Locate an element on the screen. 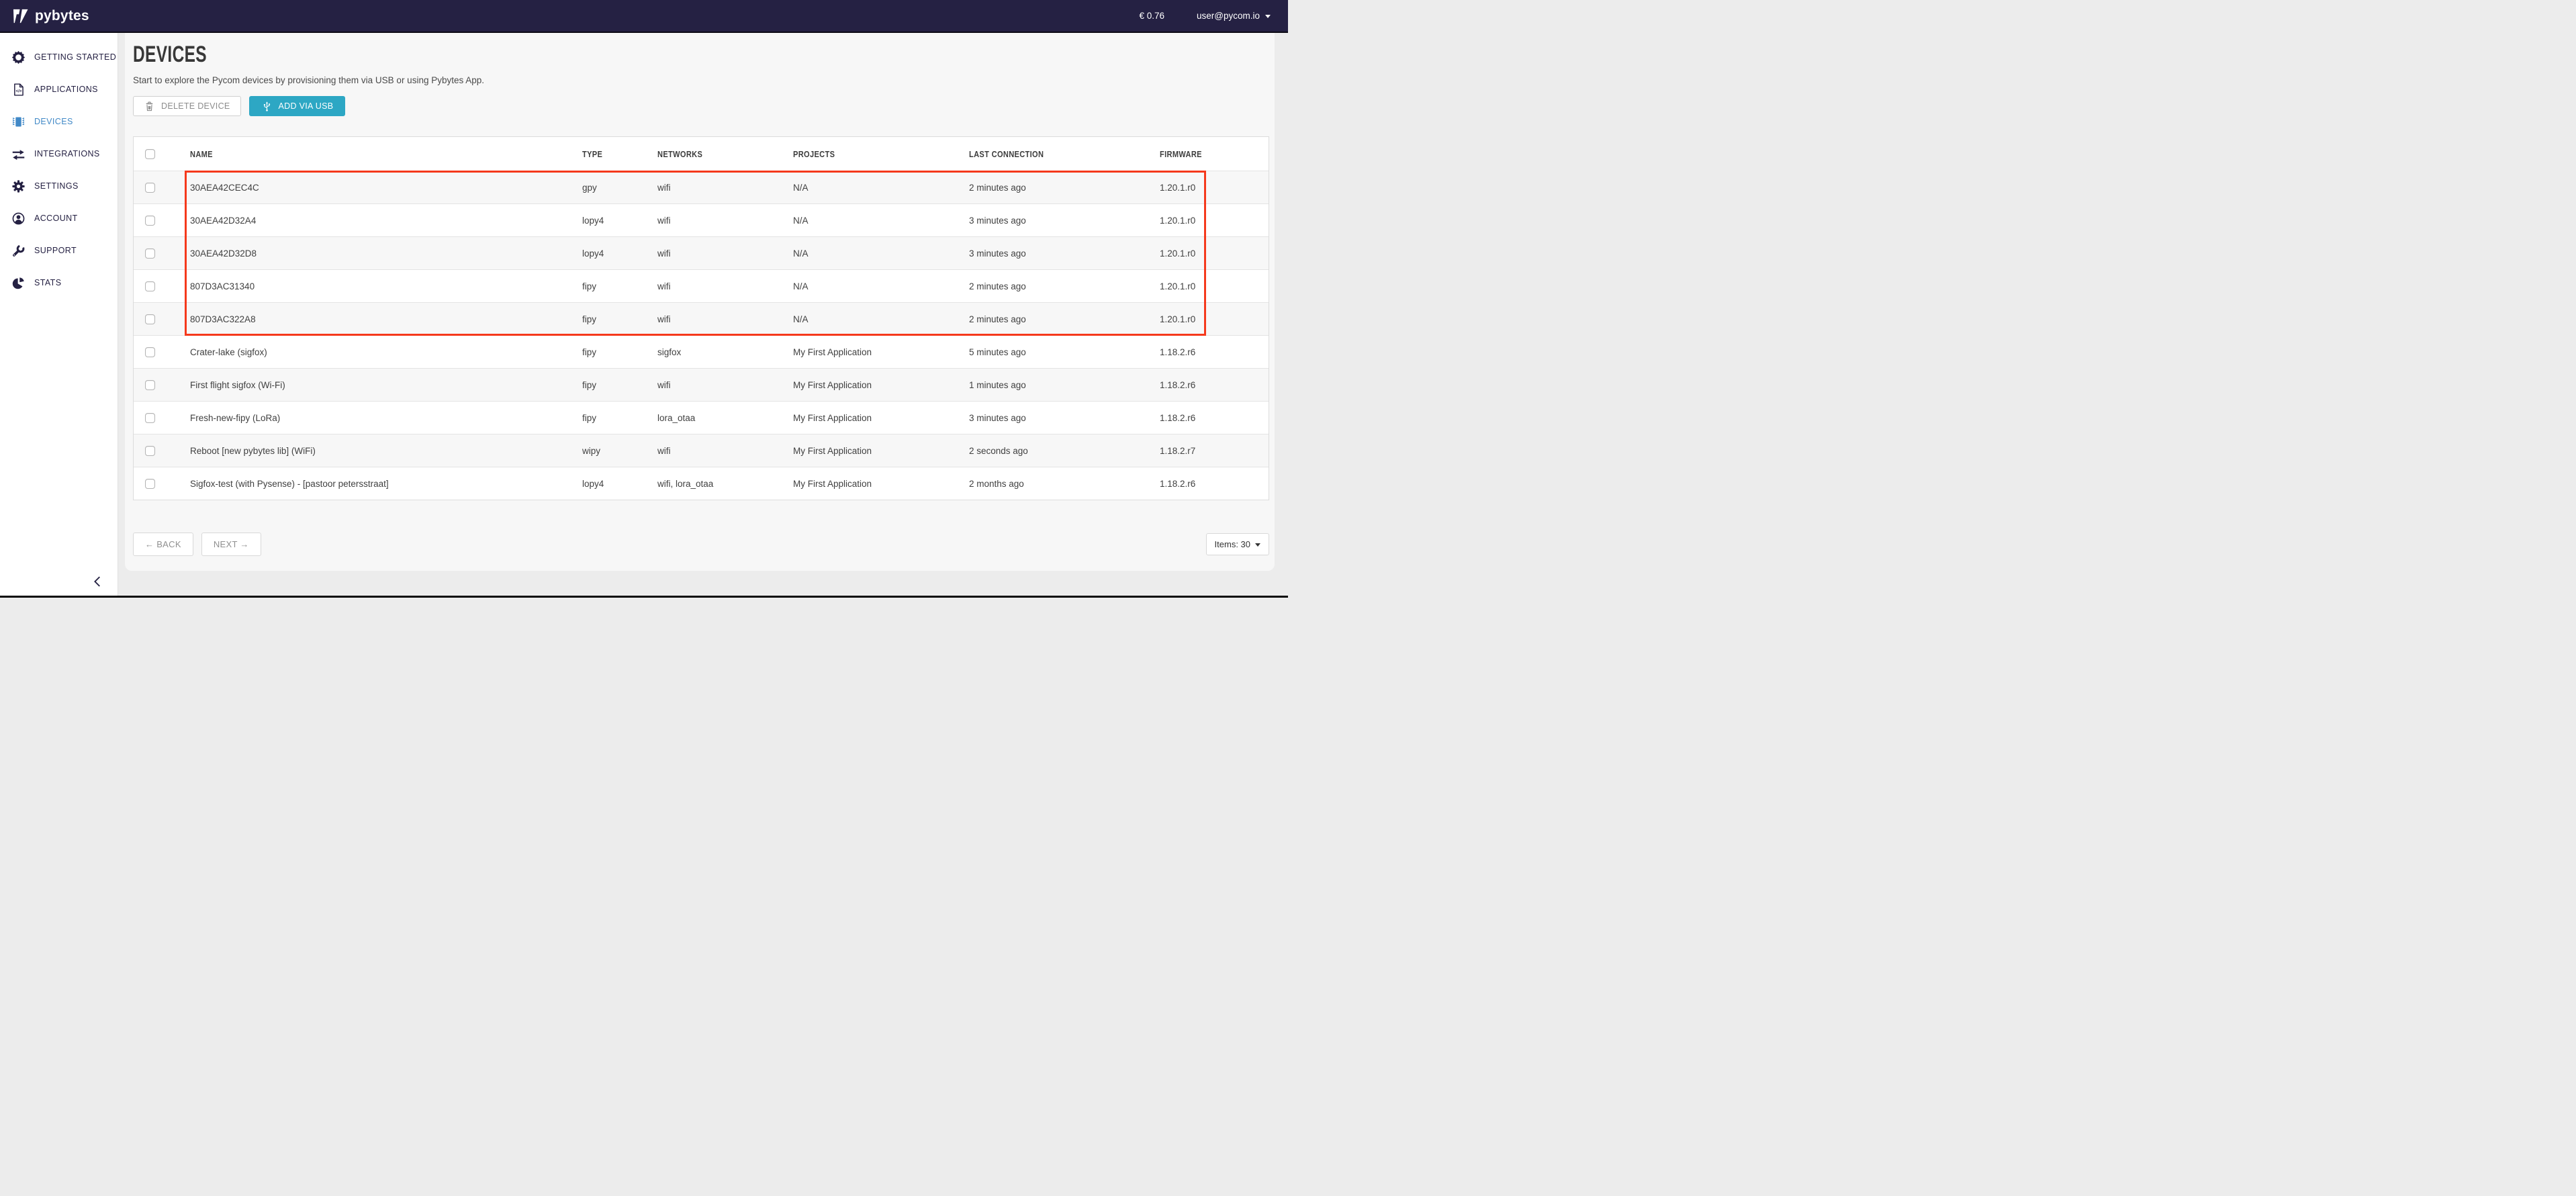  sidebar-item-integrations: INTEGRATIONS is located at coordinates (59, 154).